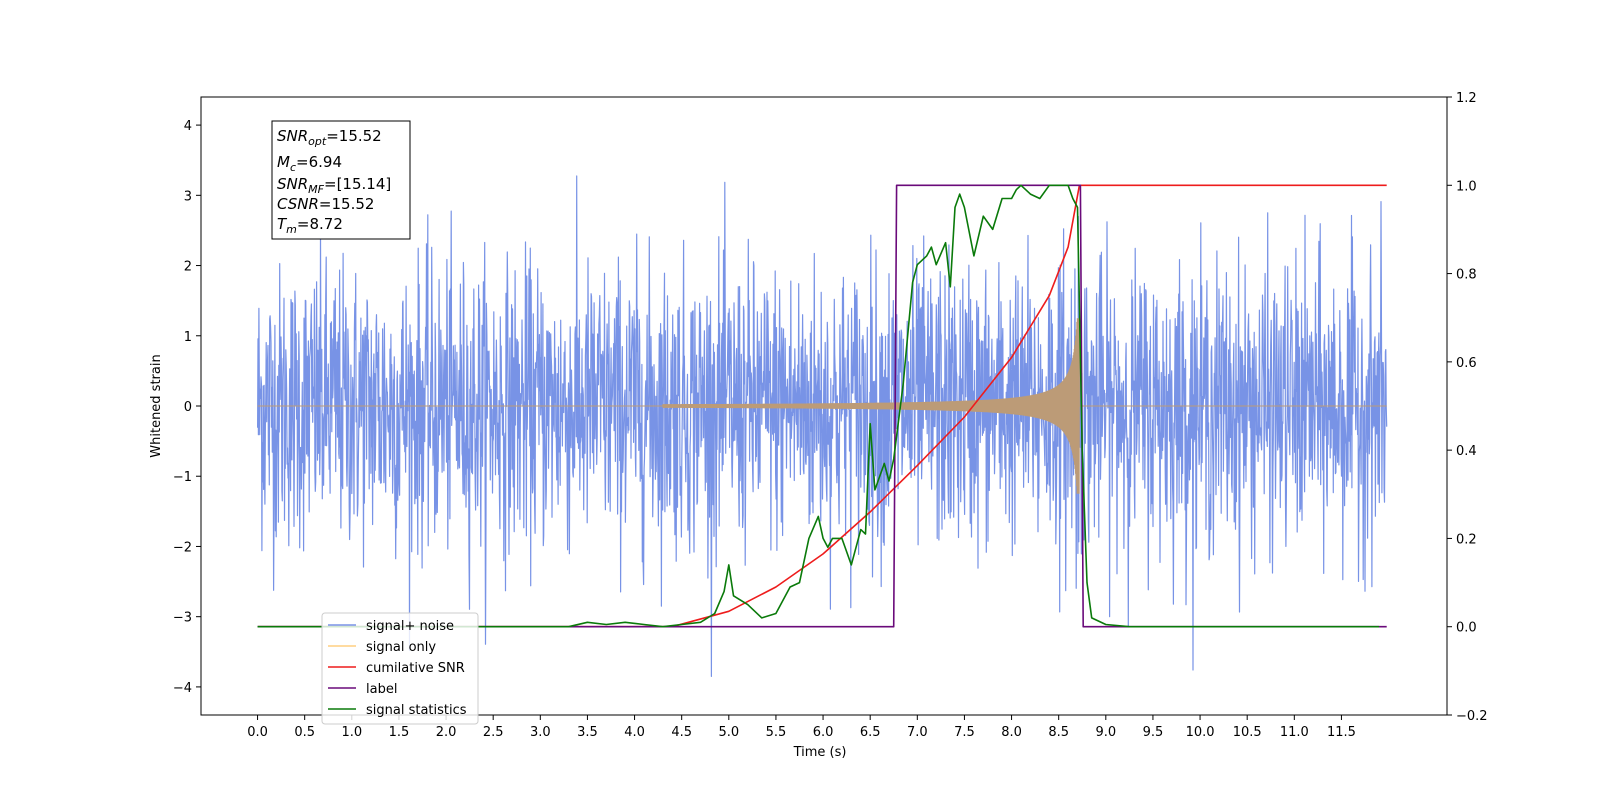 The image size is (1600, 800). What do you see at coordinates (188, 407) in the screenshot?
I see `y-tick-label-left: 0` at bounding box center [188, 407].